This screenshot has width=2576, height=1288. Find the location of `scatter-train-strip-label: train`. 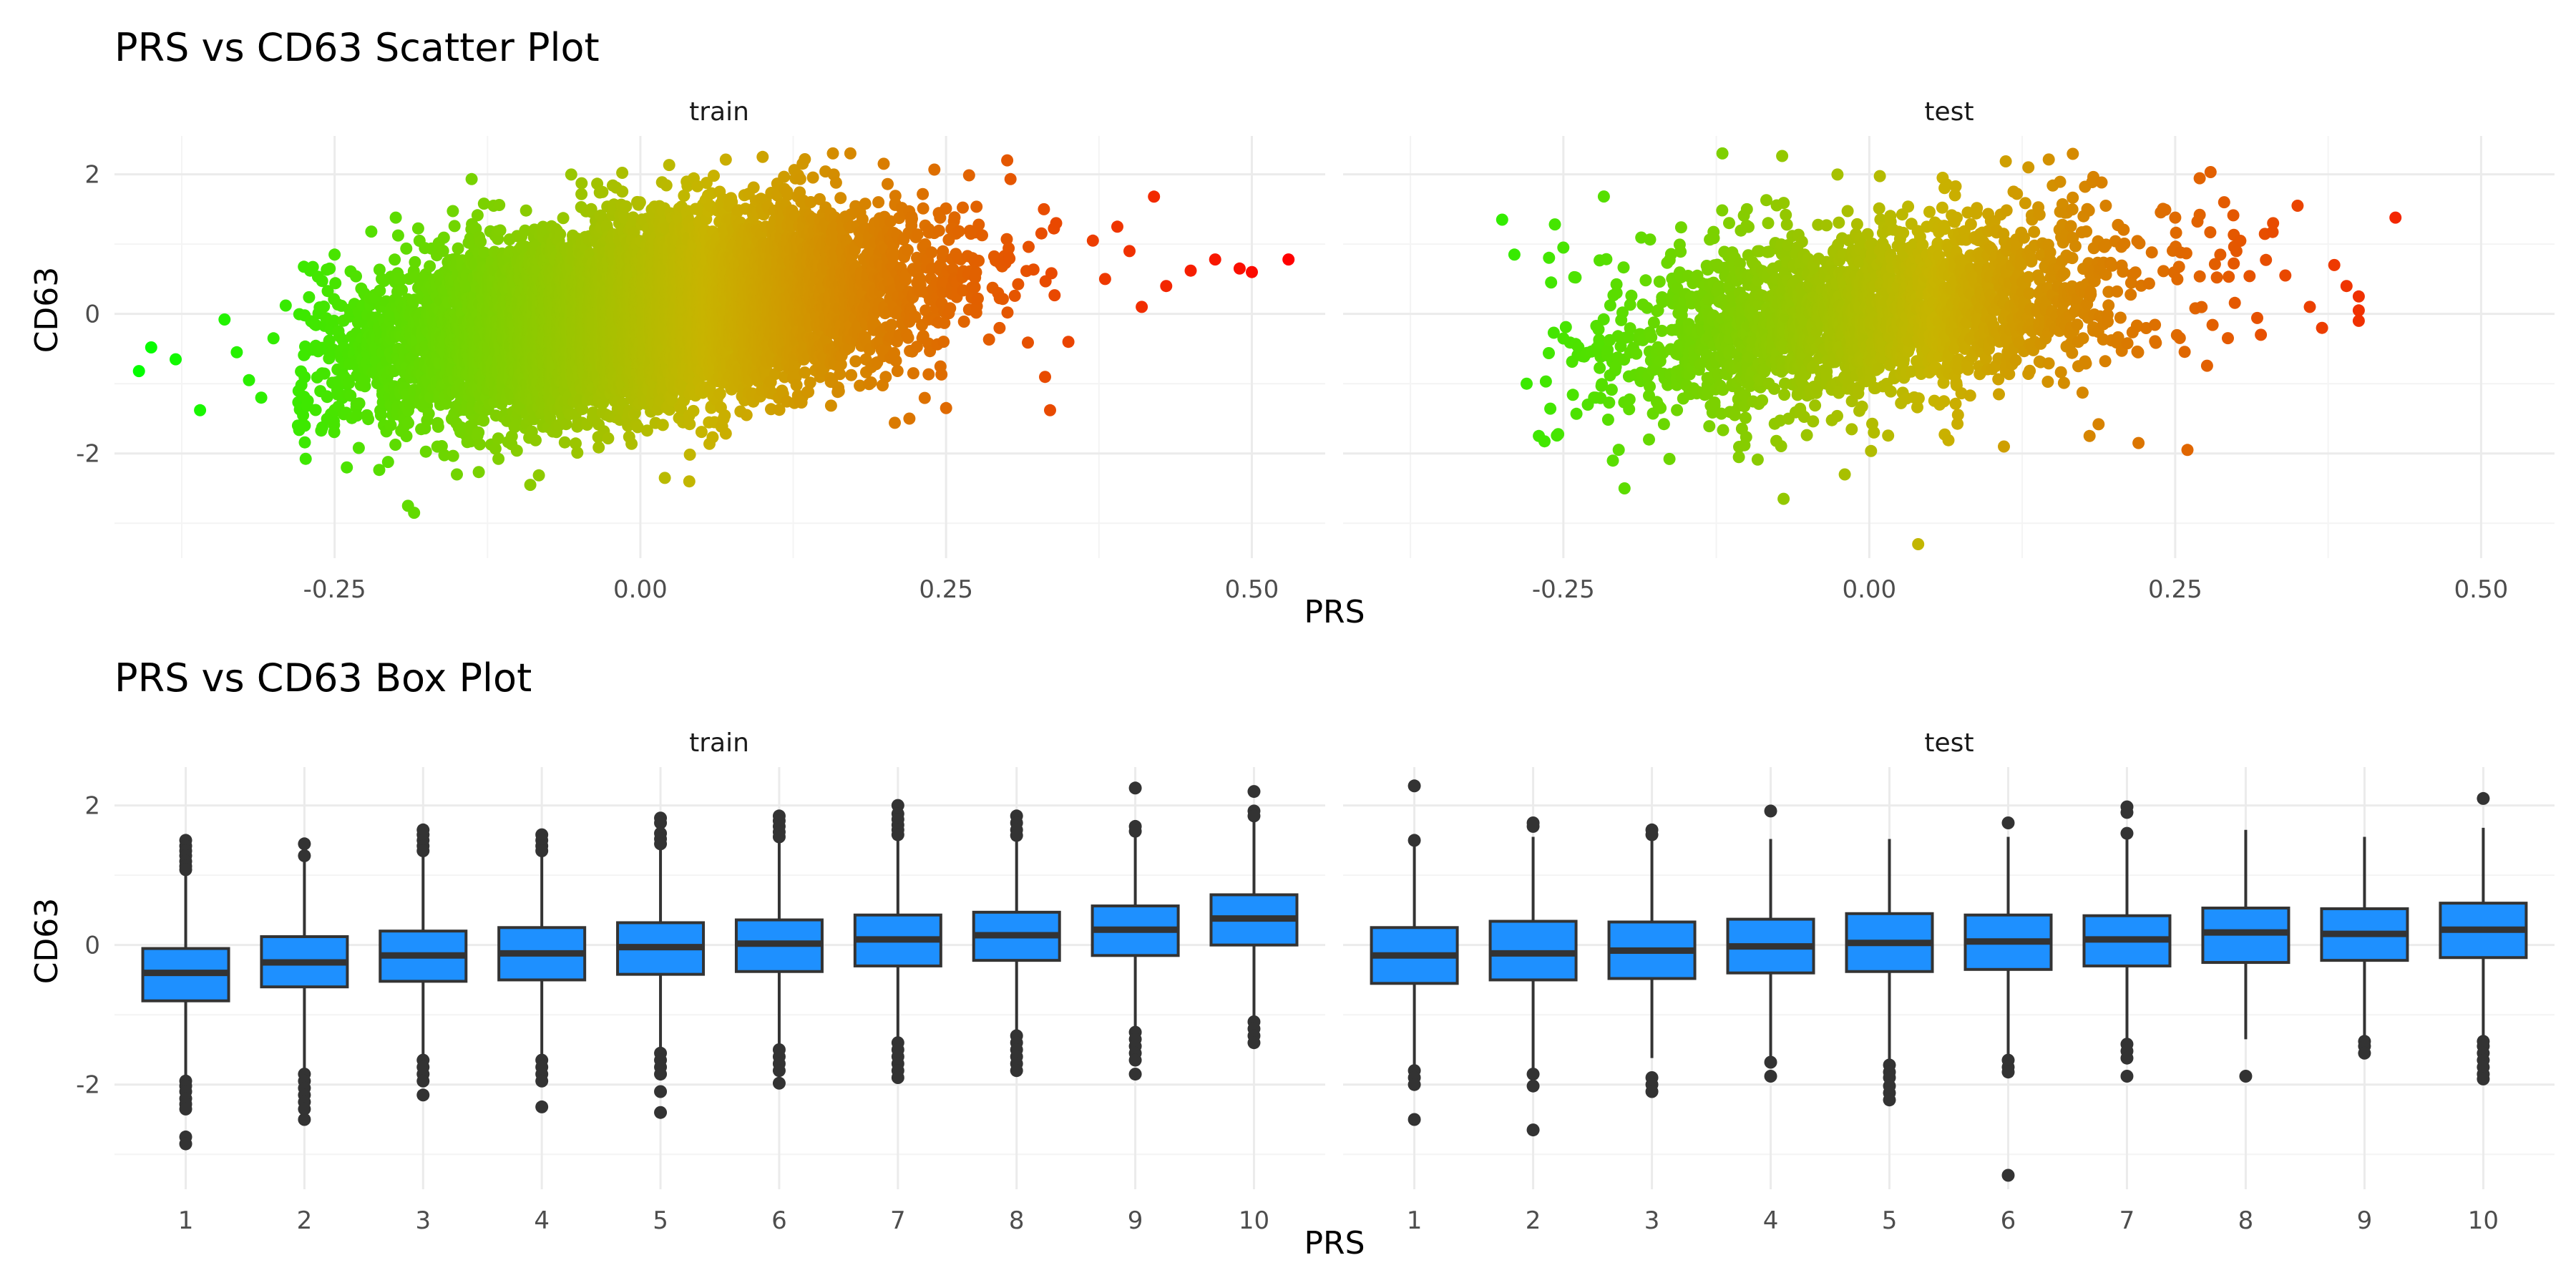

scatter-train-strip-label: train is located at coordinates (719, 112).